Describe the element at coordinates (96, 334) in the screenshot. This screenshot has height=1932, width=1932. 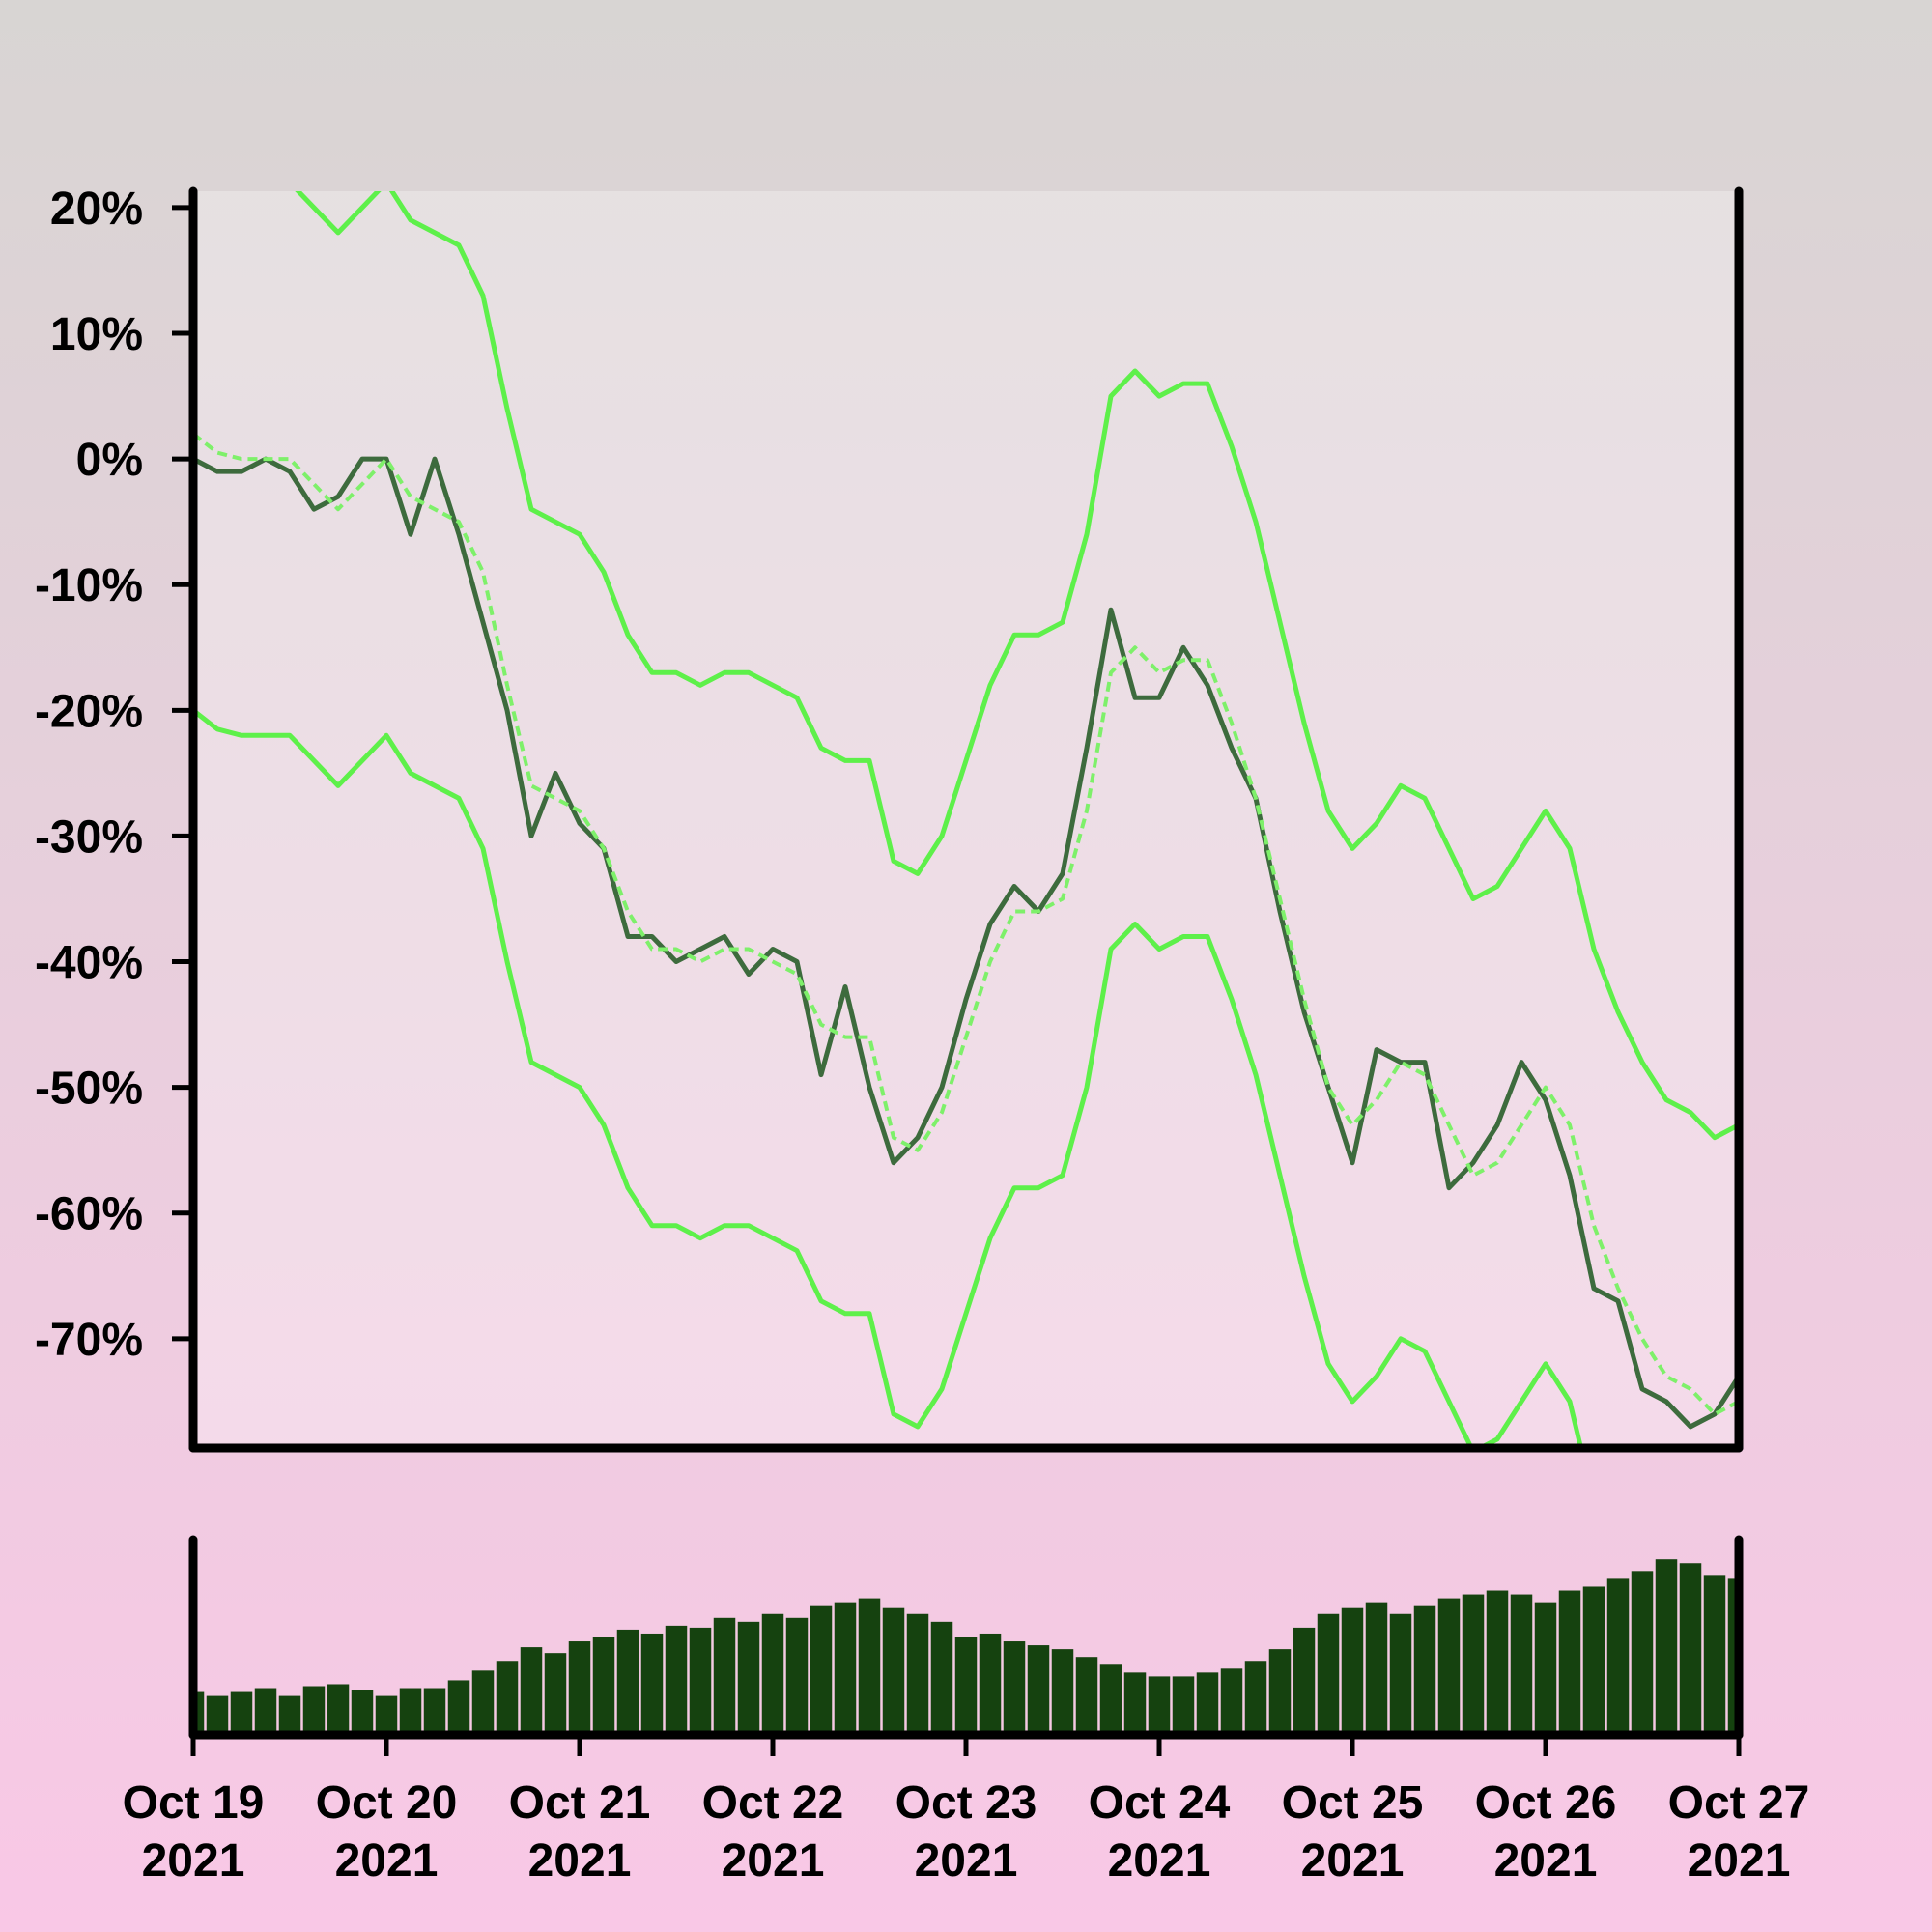
I see `y-tick-label: 10%` at that location.